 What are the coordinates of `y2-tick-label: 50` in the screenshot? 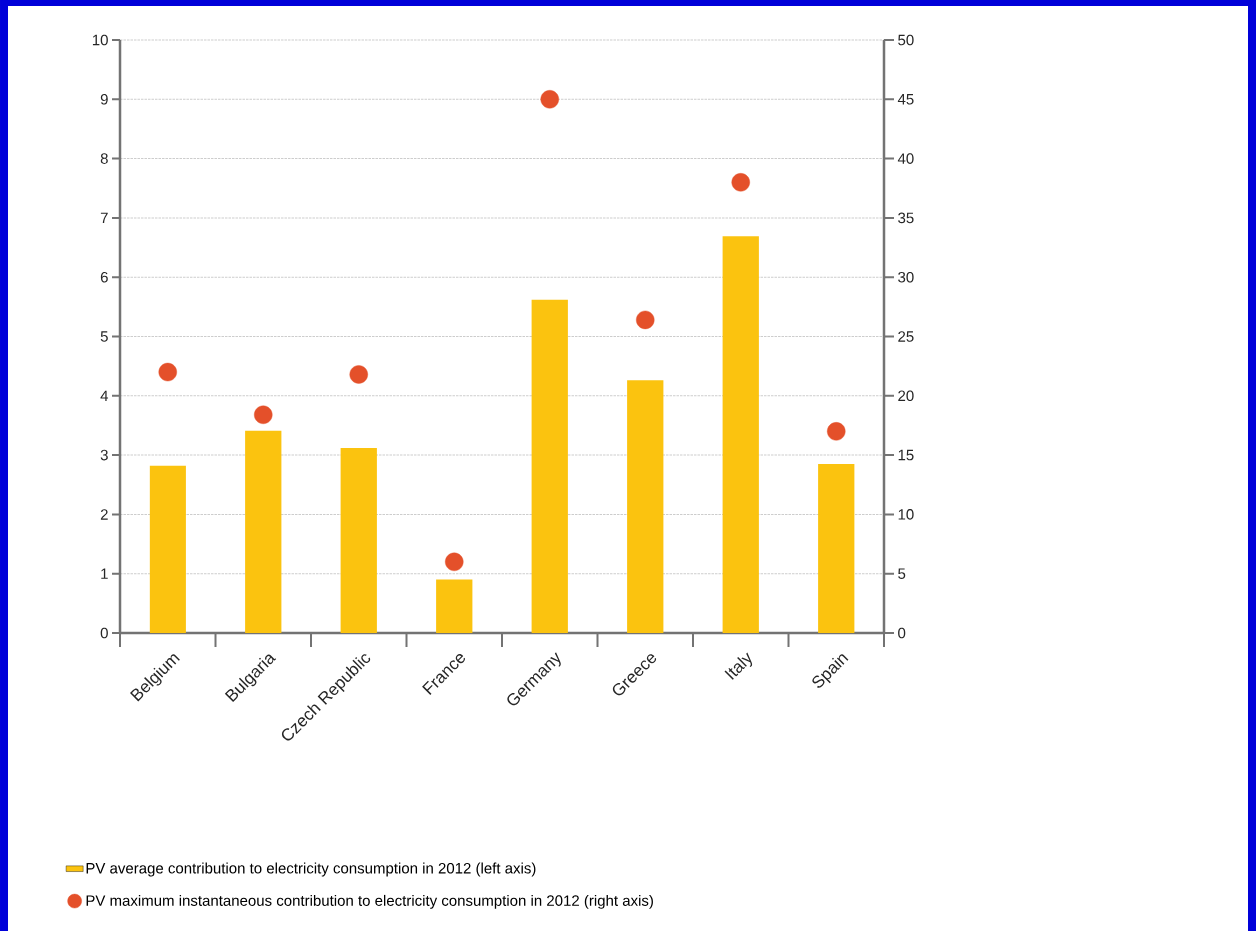 It's located at (906, 40).